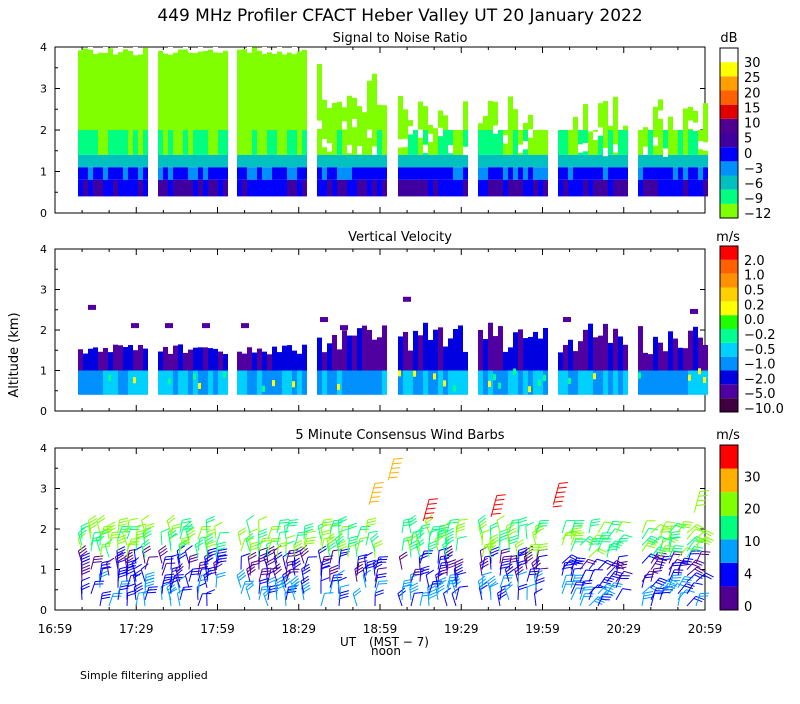  Describe the element at coordinates (729, 140) in the screenshot. I see `snr-colorbar-swatch` at that location.